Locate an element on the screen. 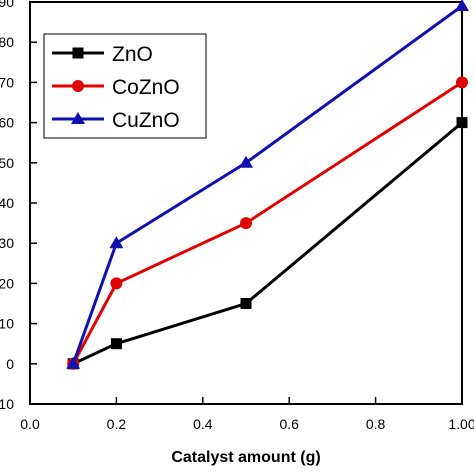 This screenshot has height=474, width=474. y-tick-label: 20 is located at coordinates (7, 283).